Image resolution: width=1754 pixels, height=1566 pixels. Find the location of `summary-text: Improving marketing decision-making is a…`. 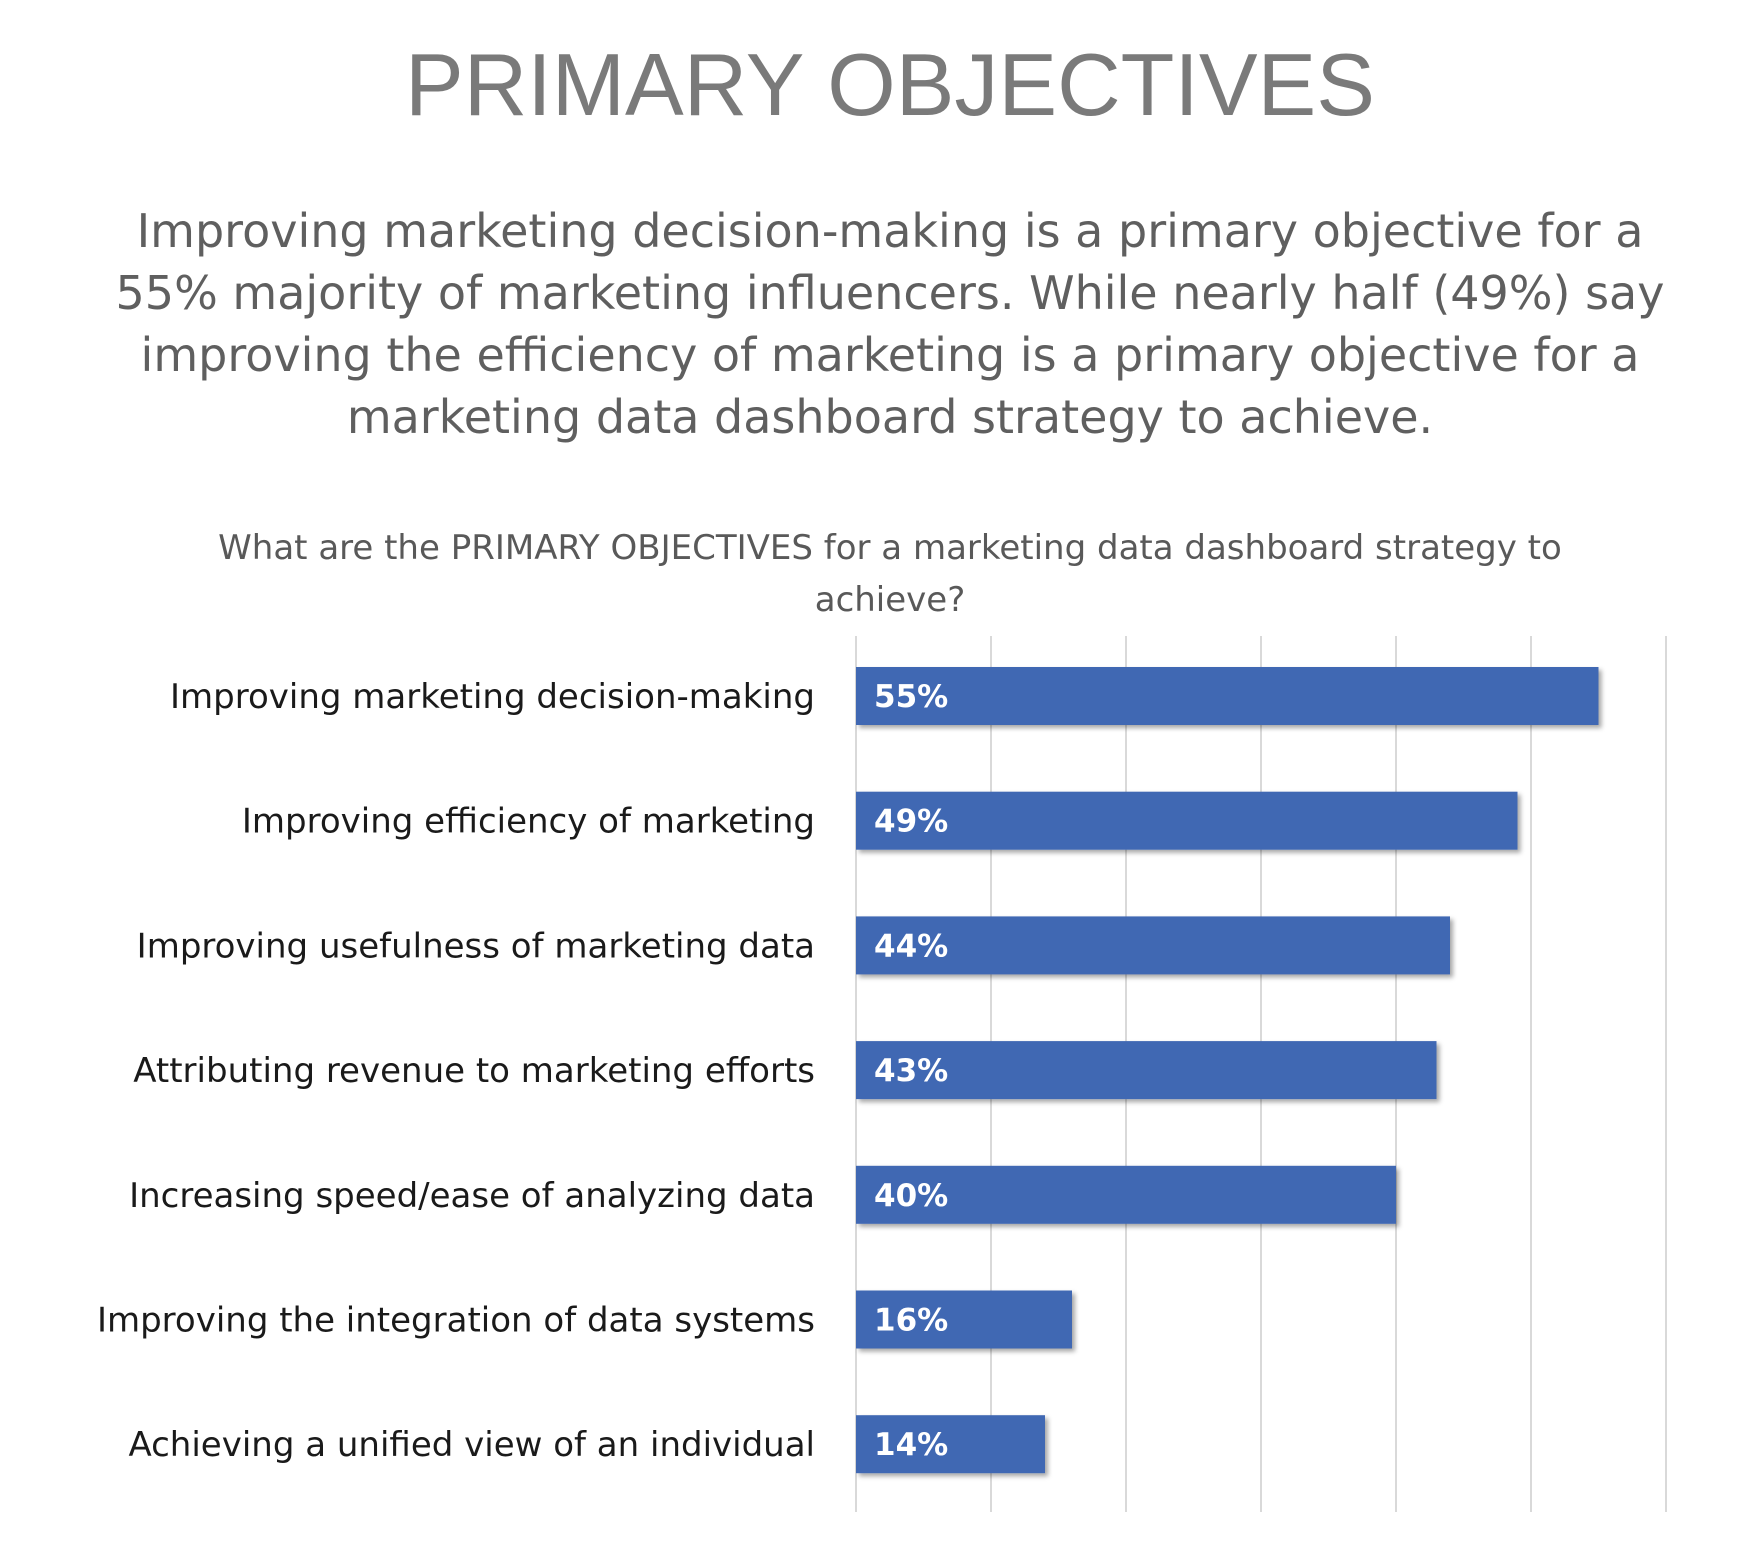

summary-text: Improving marketing decision-making is a… is located at coordinates (890, 324).